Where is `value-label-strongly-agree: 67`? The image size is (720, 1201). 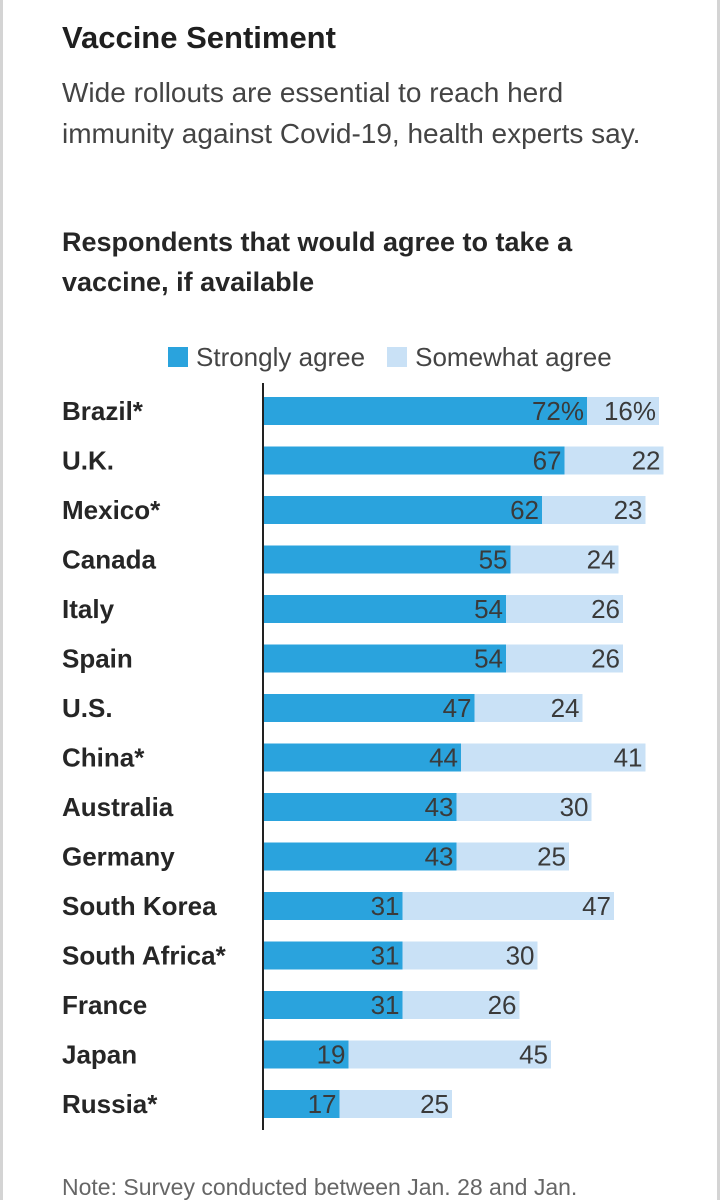 value-label-strongly-agree: 67 is located at coordinates (547, 461).